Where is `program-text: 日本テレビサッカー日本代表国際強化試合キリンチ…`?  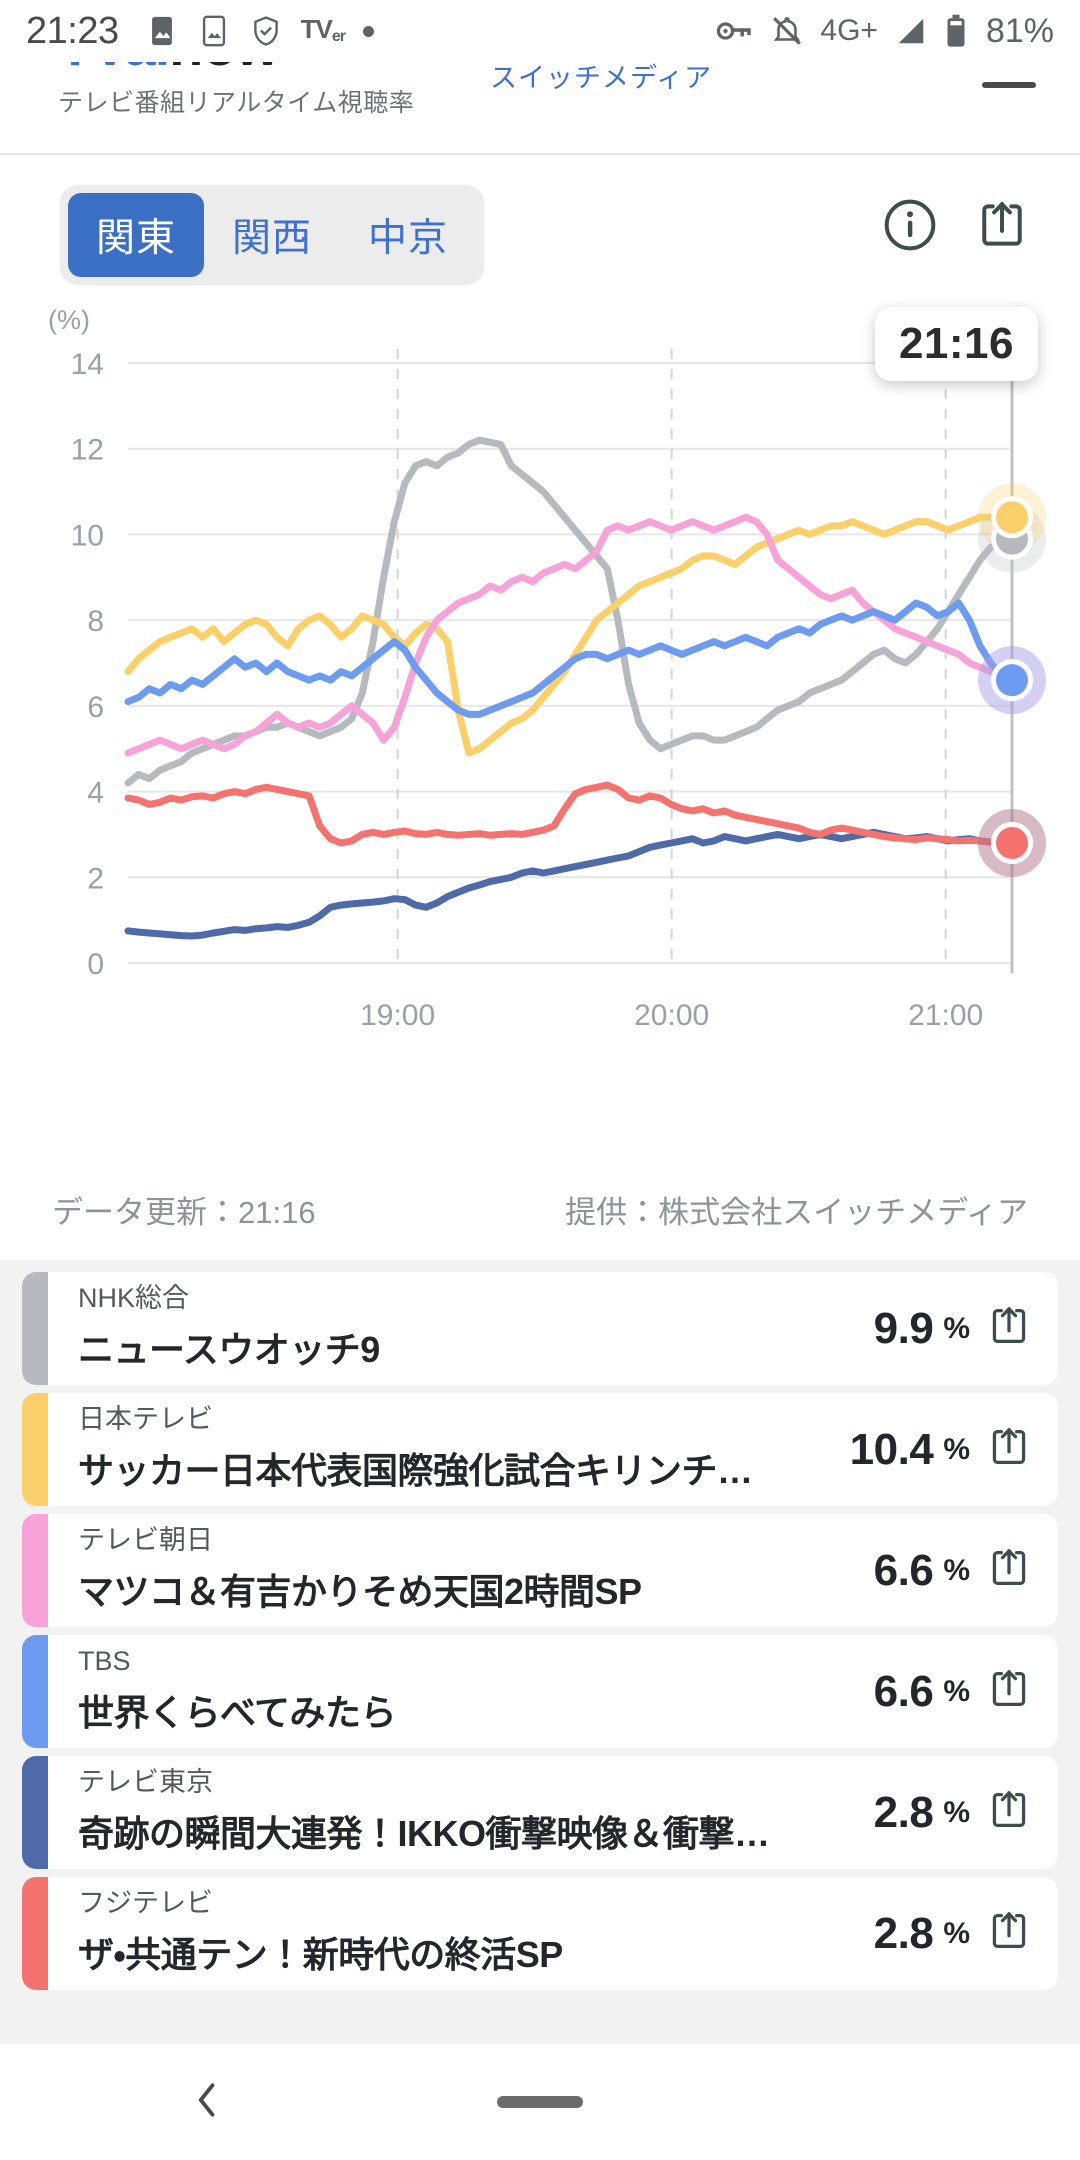
program-text: 日本テレビサッカー日本代表国際強化試合キリンチ… is located at coordinates (464, 1449).